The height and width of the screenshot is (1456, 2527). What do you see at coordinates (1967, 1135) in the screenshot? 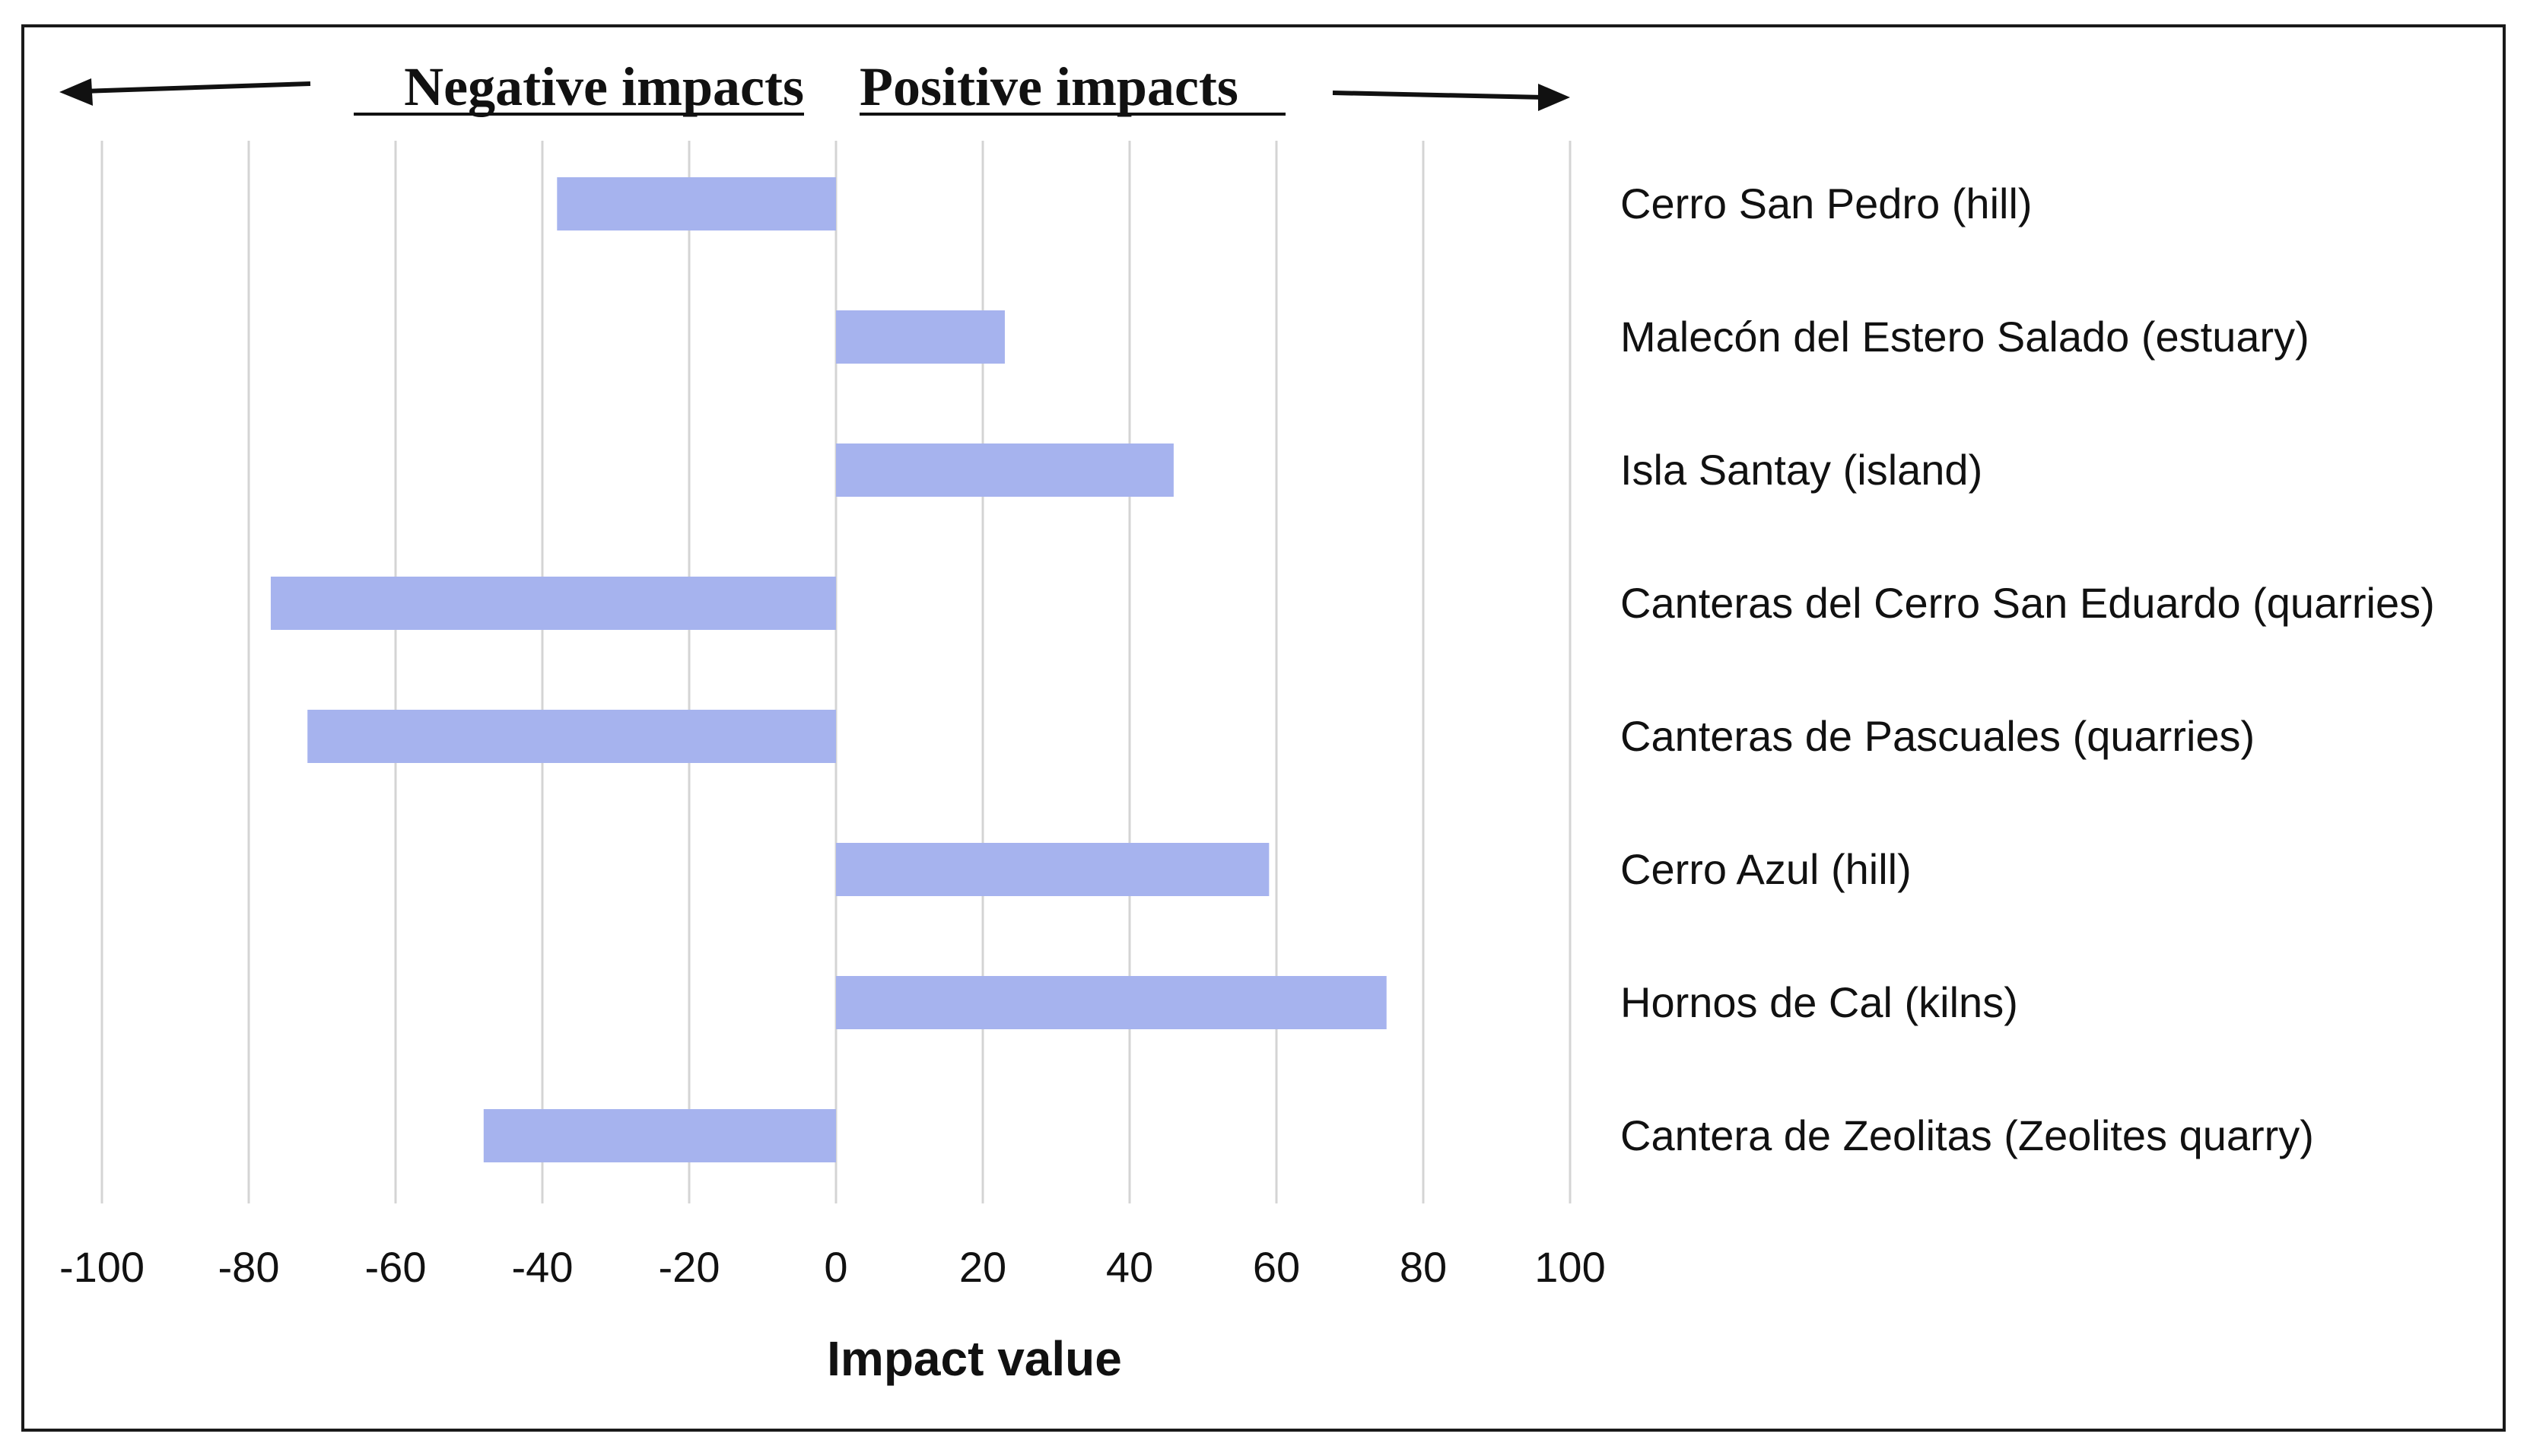
I see `category-label: Cantera de Zeolitas (Zeolites quarry)` at bounding box center [1967, 1135].